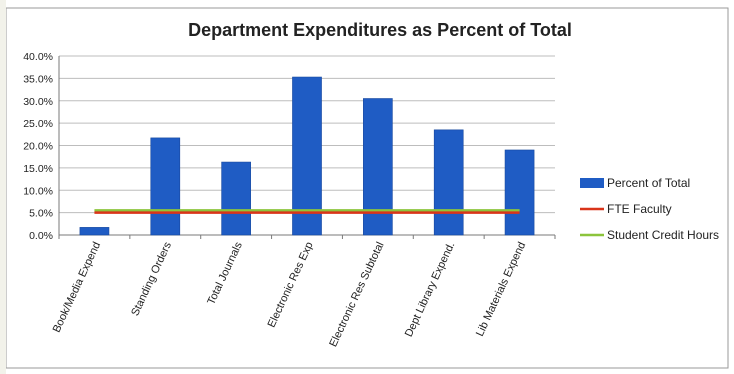  Describe the element at coordinates (38, 169) in the screenshot. I see `y-tick-label: 15.0%` at that location.